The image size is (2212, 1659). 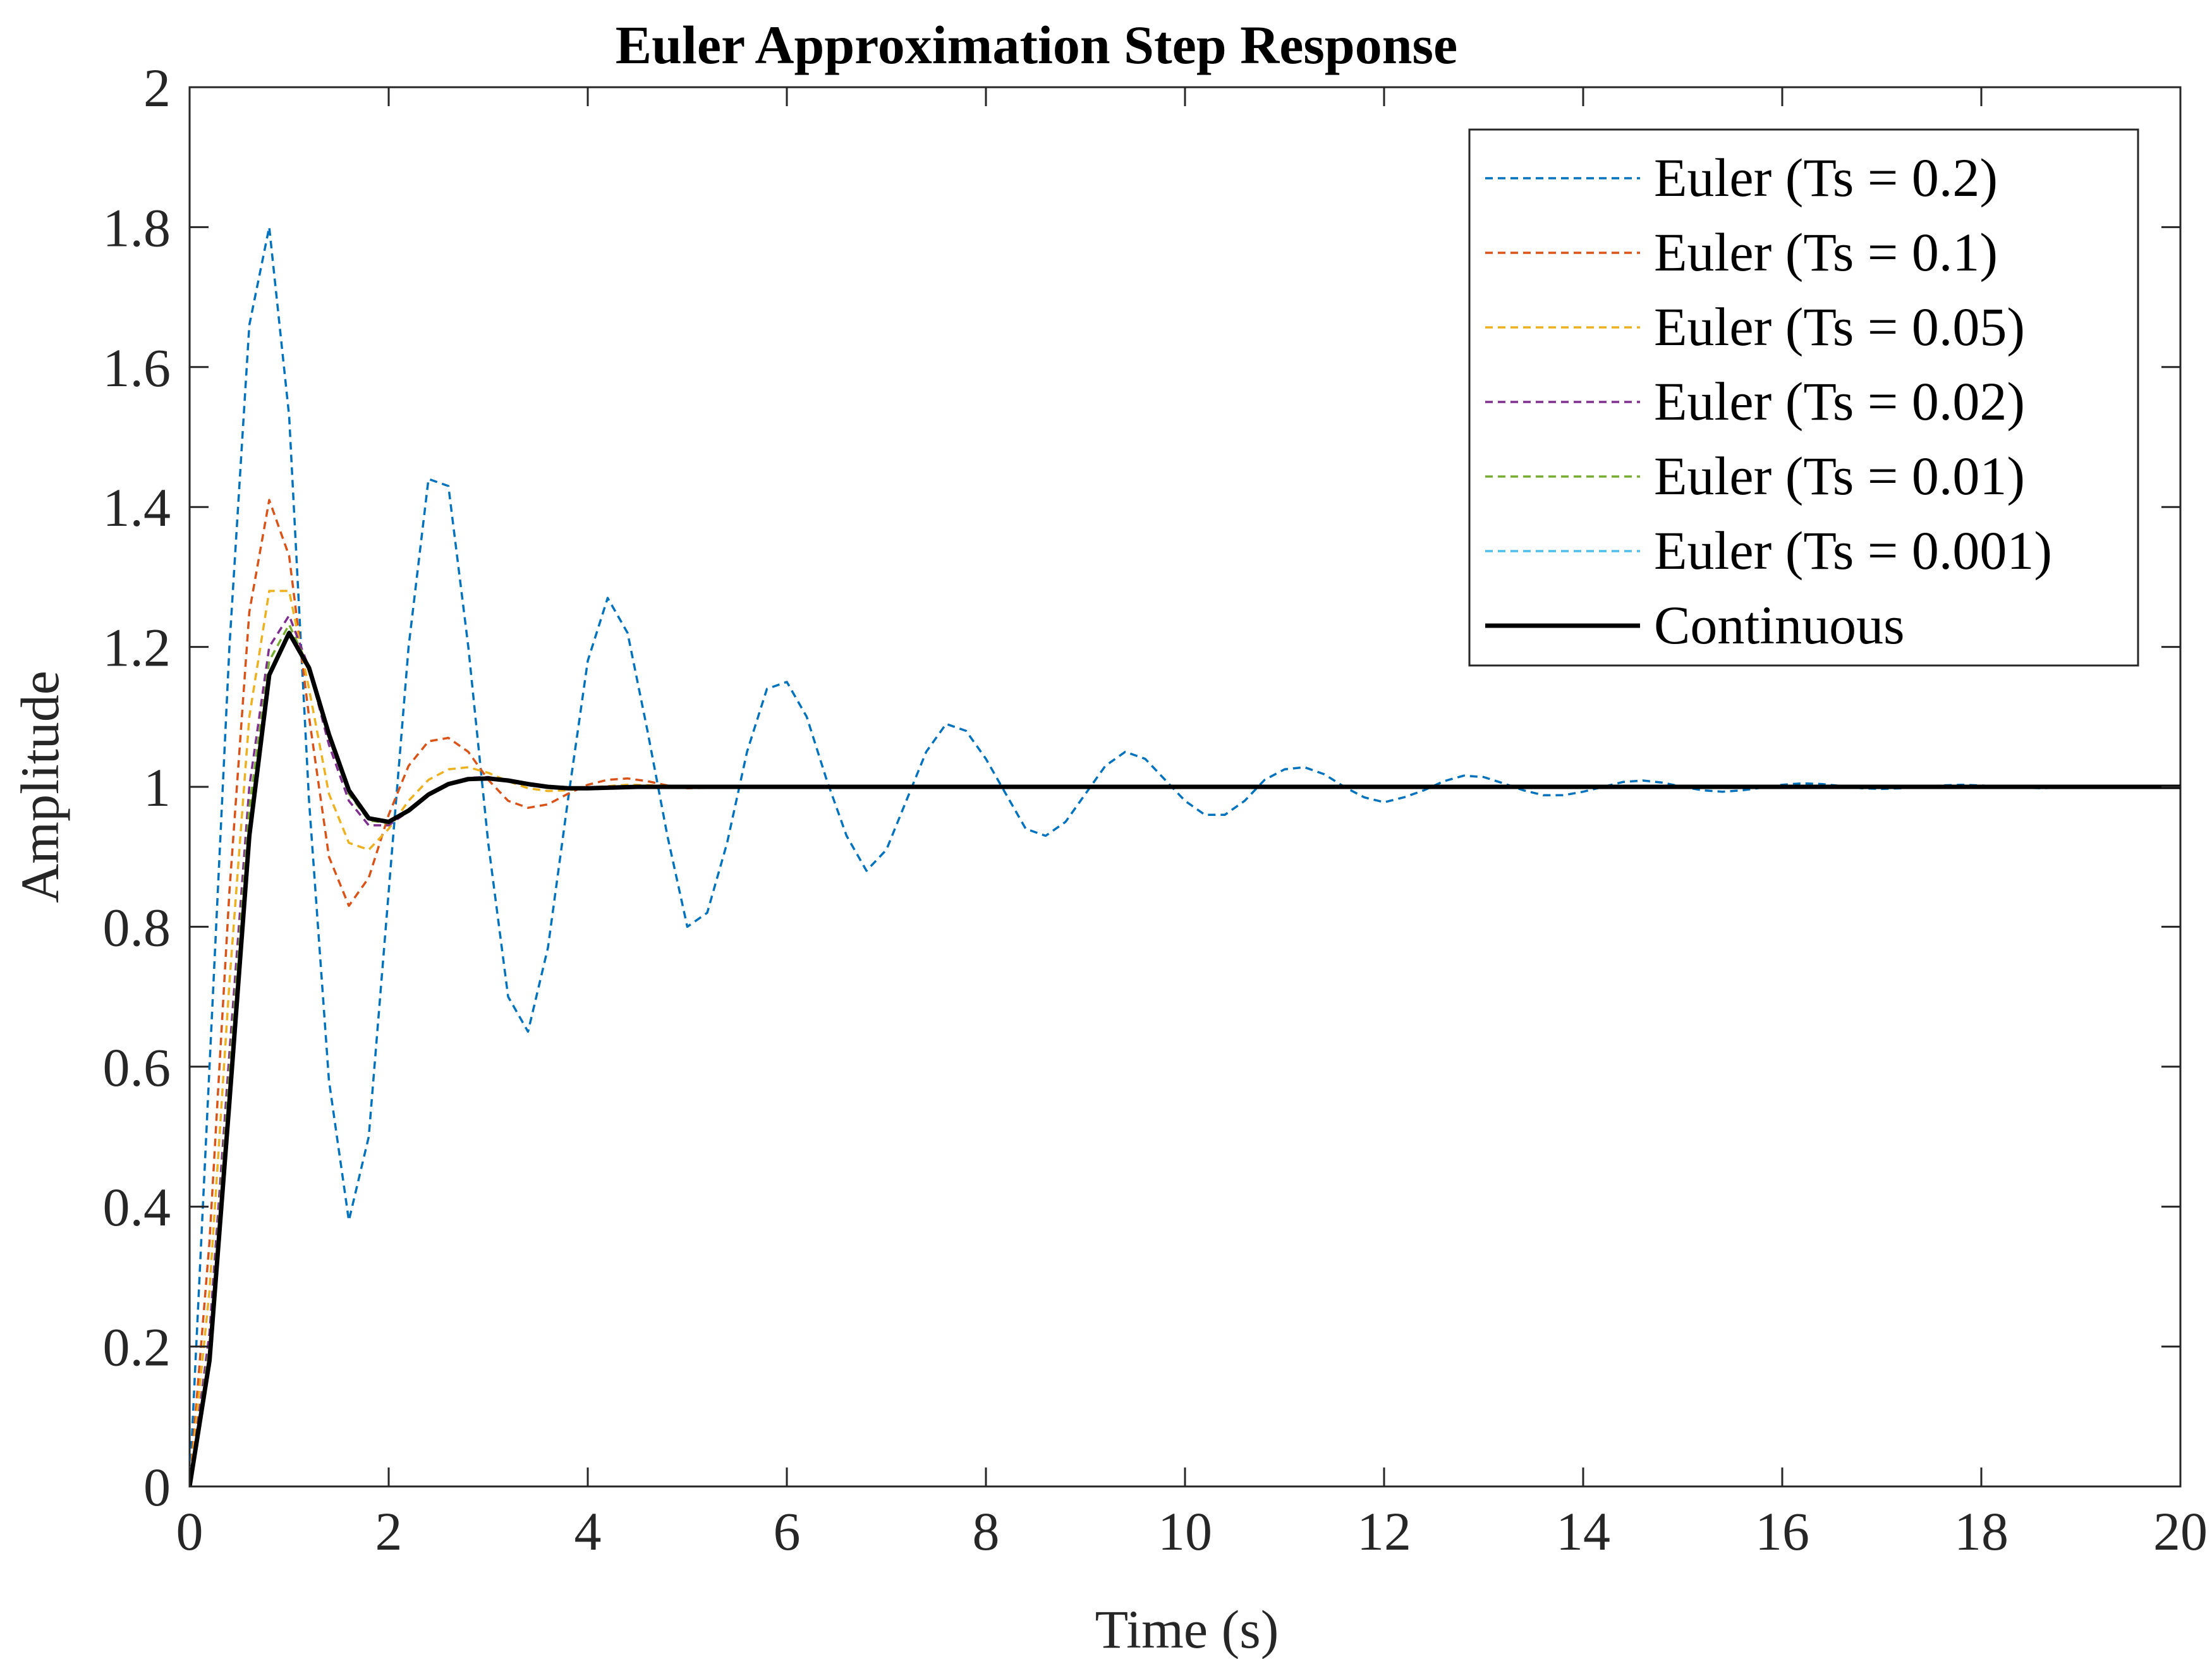 What do you see at coordinates (1185, 1531) in the screenshot?
I see `x-tick-label: 10` at bounding box center [1185, 1531].